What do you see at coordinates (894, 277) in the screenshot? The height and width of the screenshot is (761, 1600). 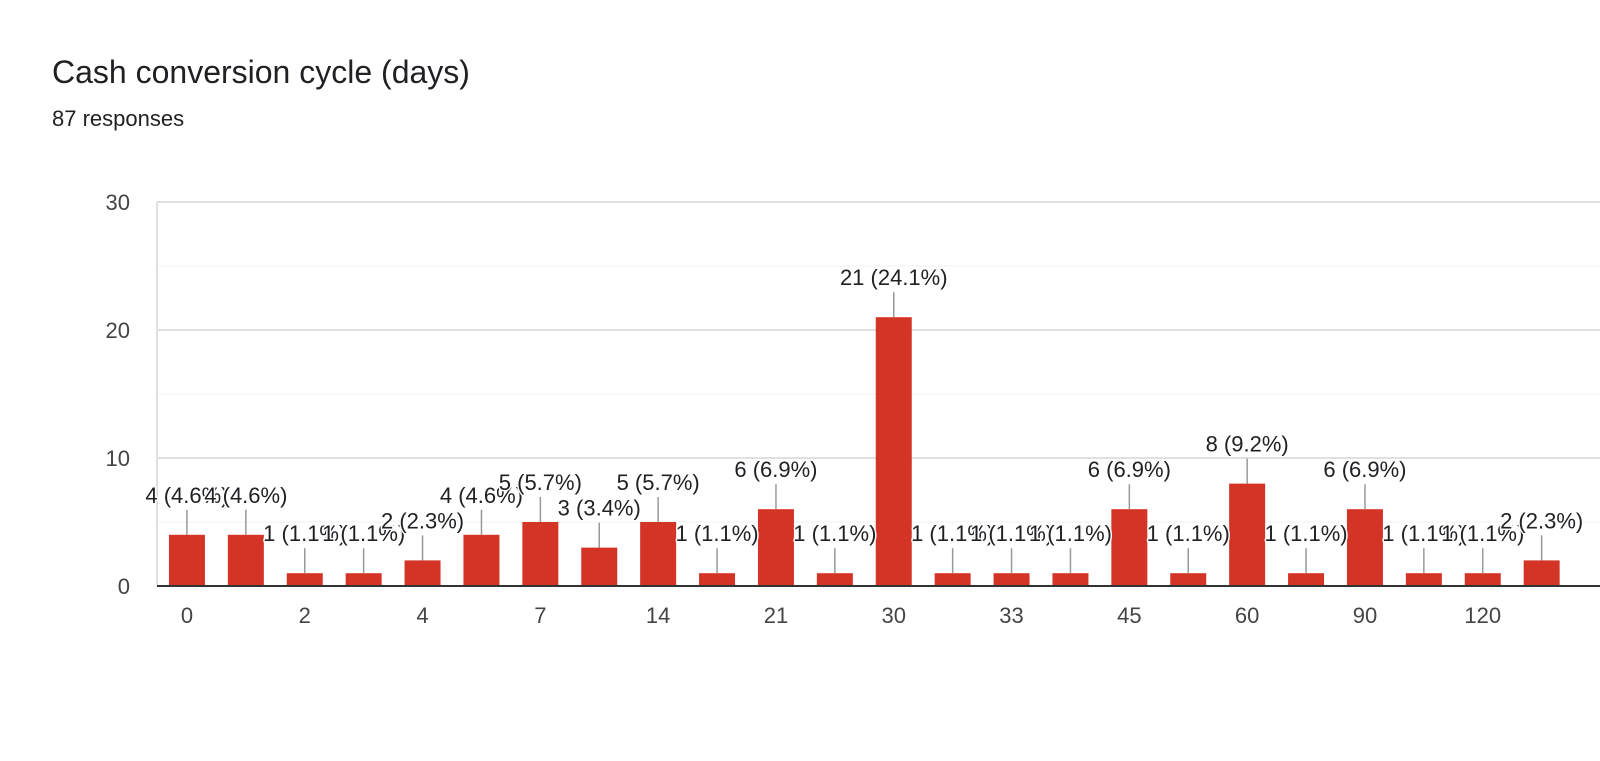 I see `data-label: 21 (24.1%)` at bounding box center [894, 277].